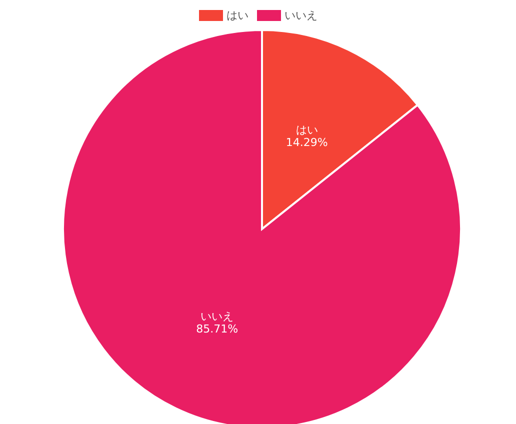 Image resolution: width=516 pixels, height=424 pixels. I want to click on data-label: 14.29%, so click(307, 143).